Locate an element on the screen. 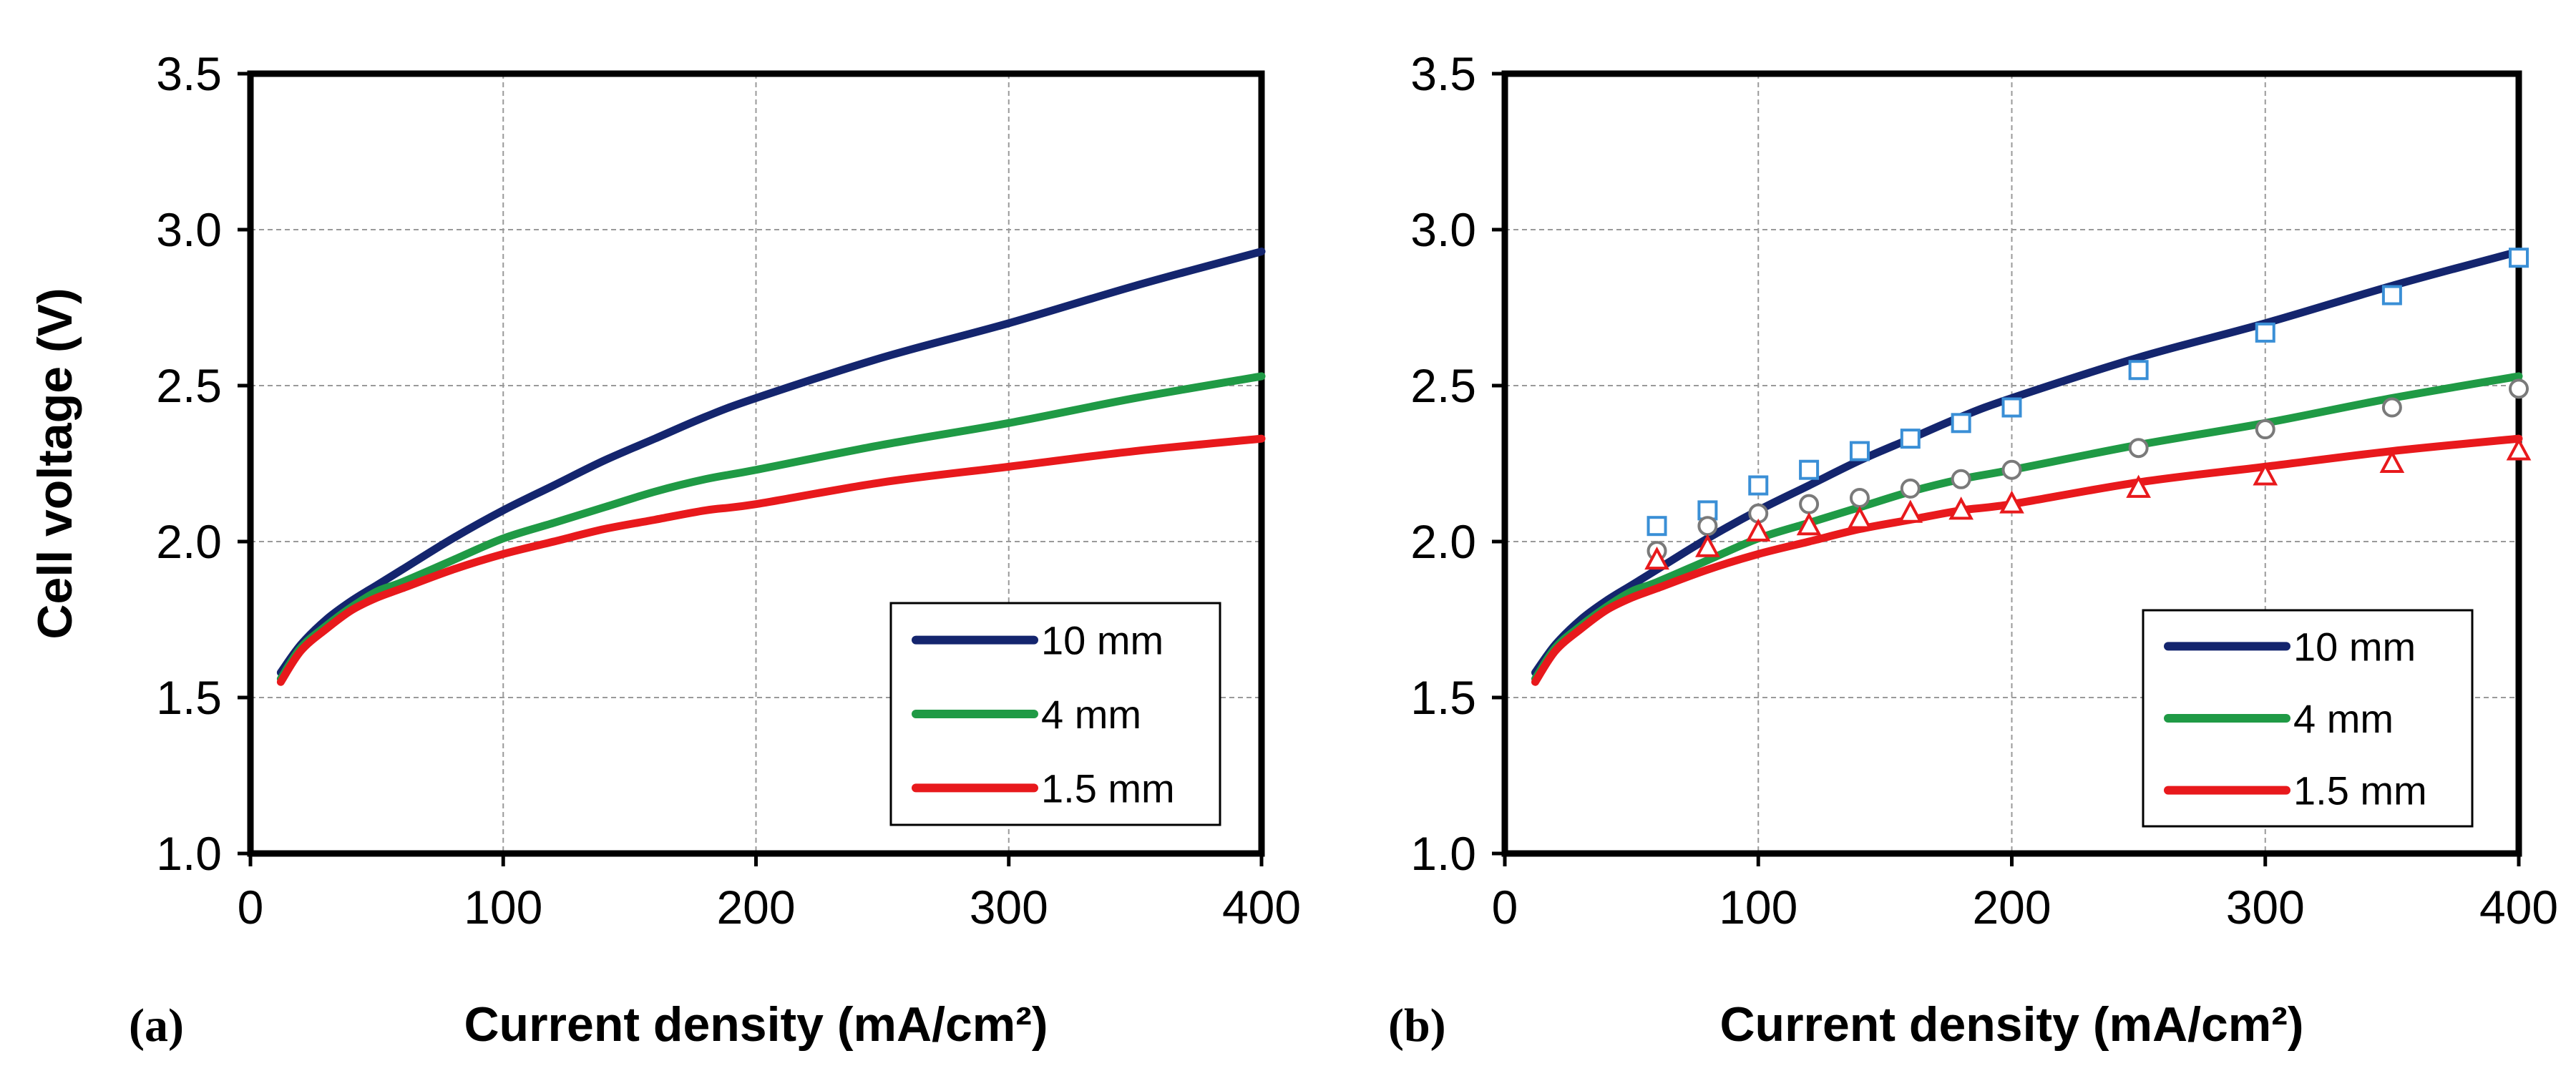 This screenshot has height=1086, width=2576. panel-label: (b) is located at coordinates (1417, 1025).